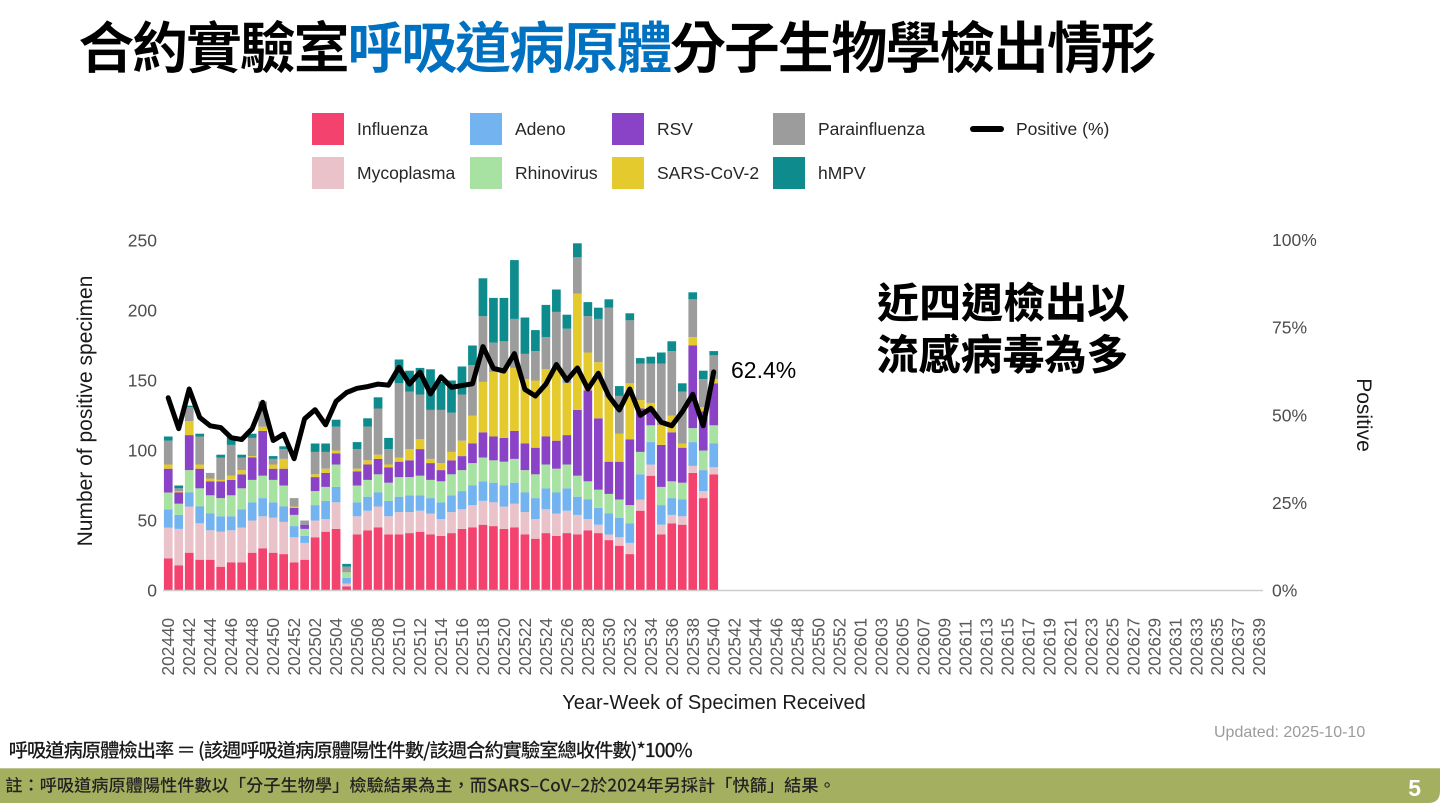  I want to click on svg-text: 202444, so click(210, 646).